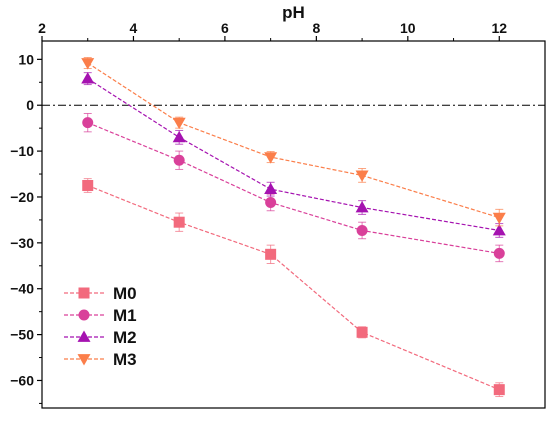 The height and width of the screenshot is (421, 550). What do you see at coordinates (22, 289) in the screenshot?
I see `y-tick-label: −40` at bounding box center [22, 289].